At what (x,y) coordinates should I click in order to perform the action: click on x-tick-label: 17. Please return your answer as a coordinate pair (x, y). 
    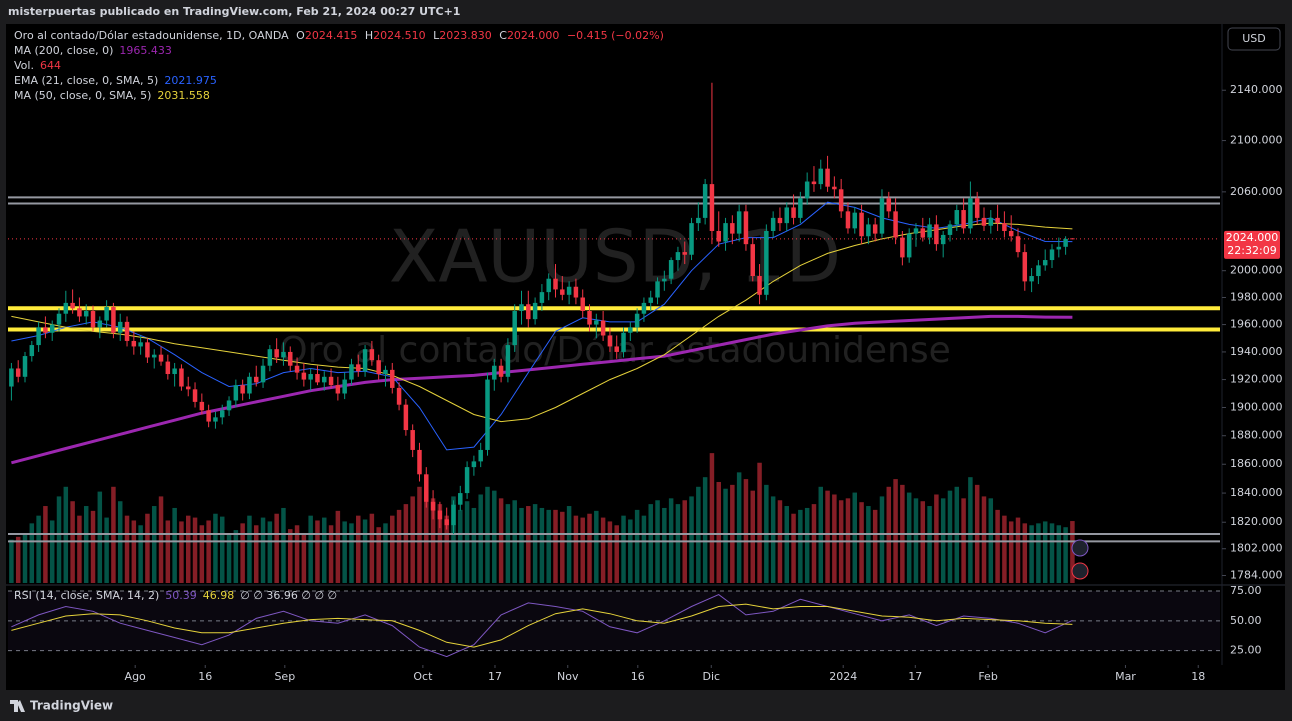
    Looking at the image, I should click on (495, 676).